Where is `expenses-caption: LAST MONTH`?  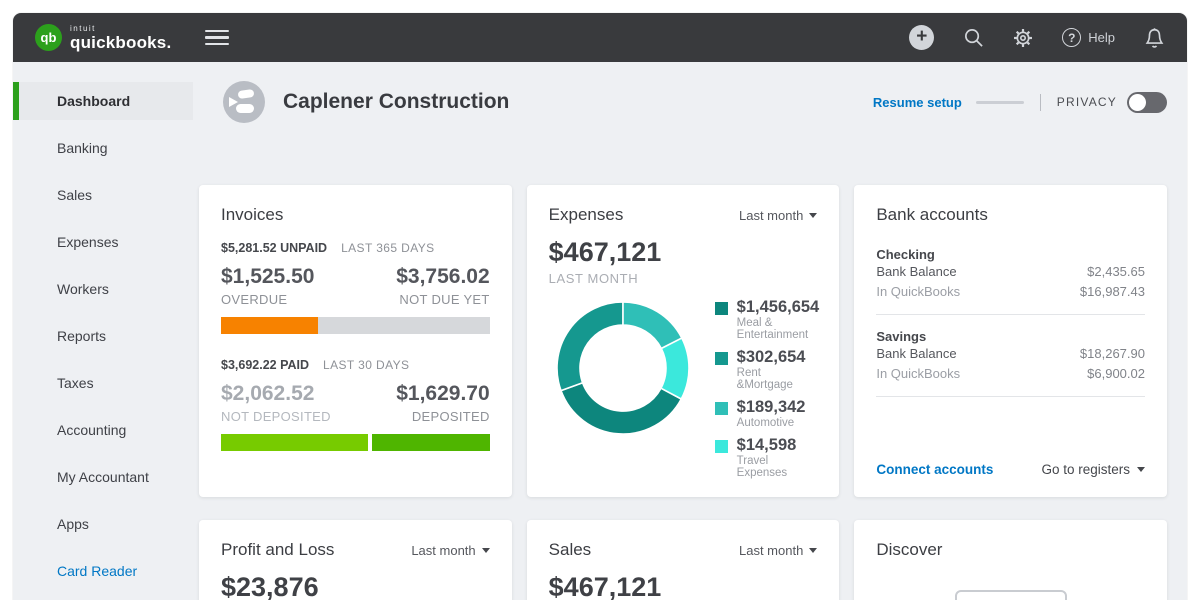 expenses-caption: LAST MONTH is located at coordinates (593, 278).